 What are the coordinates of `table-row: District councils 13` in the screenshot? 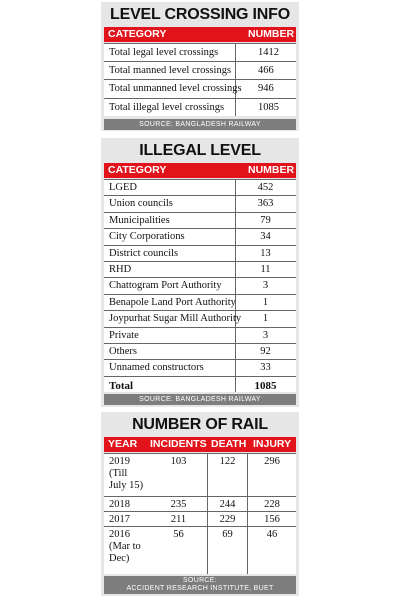 It's located at (200, 252).